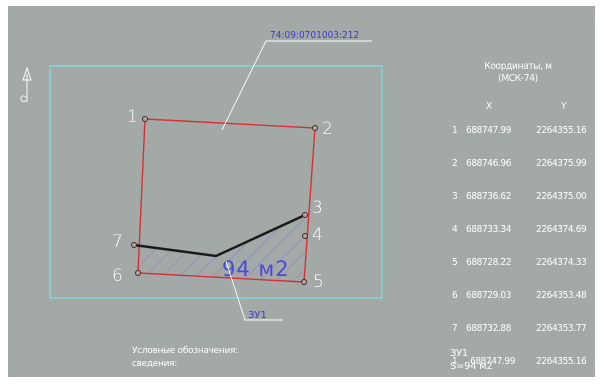 This screenshot has width=605, height=389. What do you see at coordinates (296, 85) in the screenshot?
I see `cadastral-leader-line` at bounding box center [296, 85].